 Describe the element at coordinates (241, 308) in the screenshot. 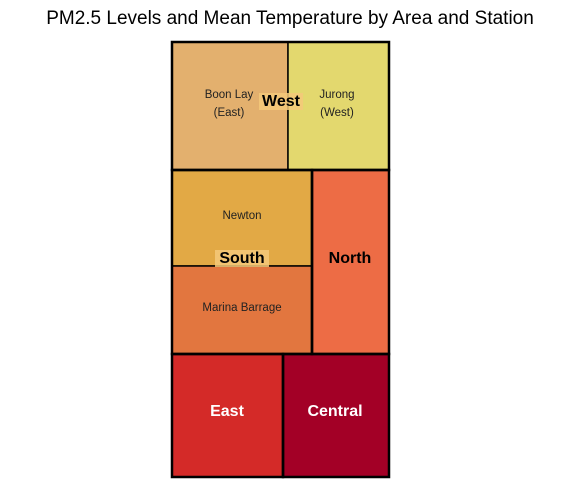

I see `station-label-marina-barrage: Marina Barrage` at that location.